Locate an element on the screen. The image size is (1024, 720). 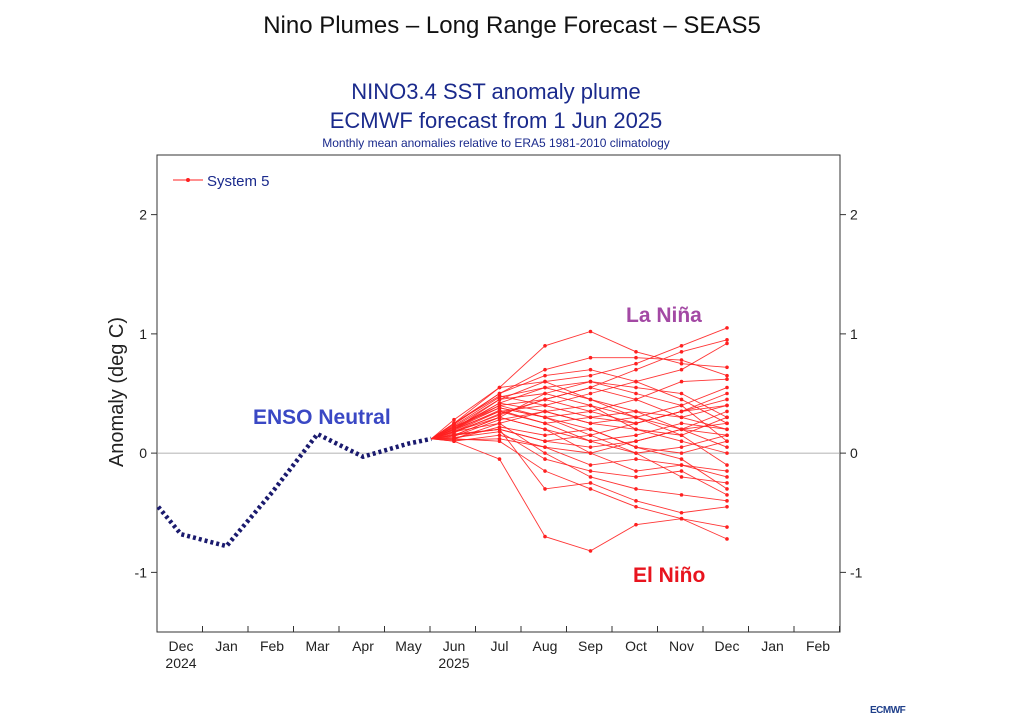
x-tick-label: Dec is located at coordinates (727, 646).